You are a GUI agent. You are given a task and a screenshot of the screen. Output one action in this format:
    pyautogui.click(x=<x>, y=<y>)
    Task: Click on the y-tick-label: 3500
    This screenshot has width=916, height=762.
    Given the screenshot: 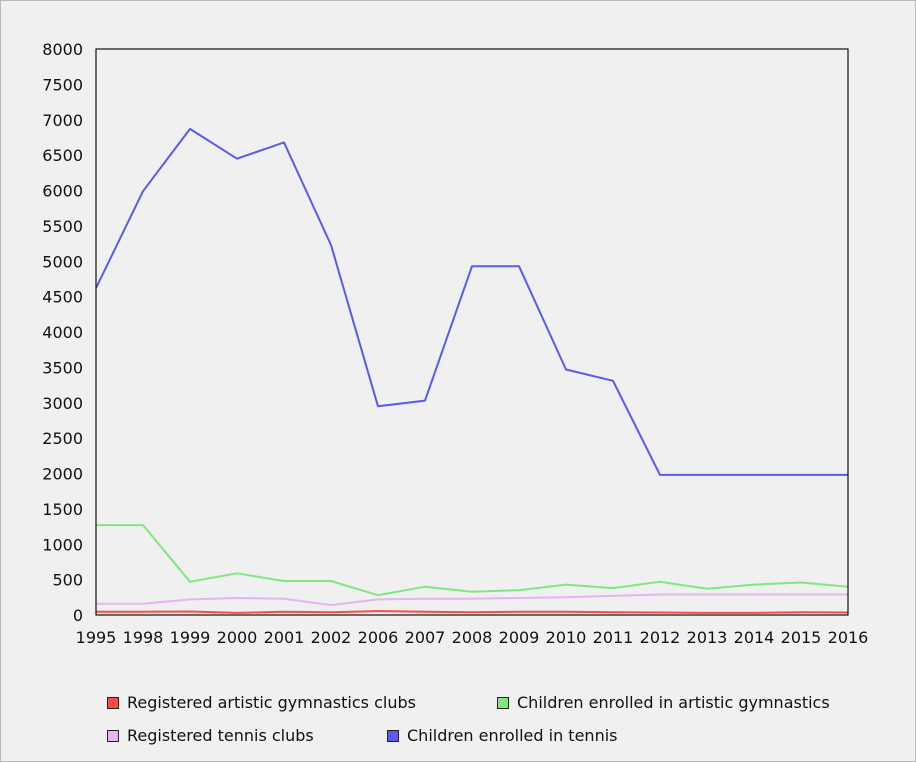 What is the action you would take?
    pyautogui.click(x=62, y=367)
    